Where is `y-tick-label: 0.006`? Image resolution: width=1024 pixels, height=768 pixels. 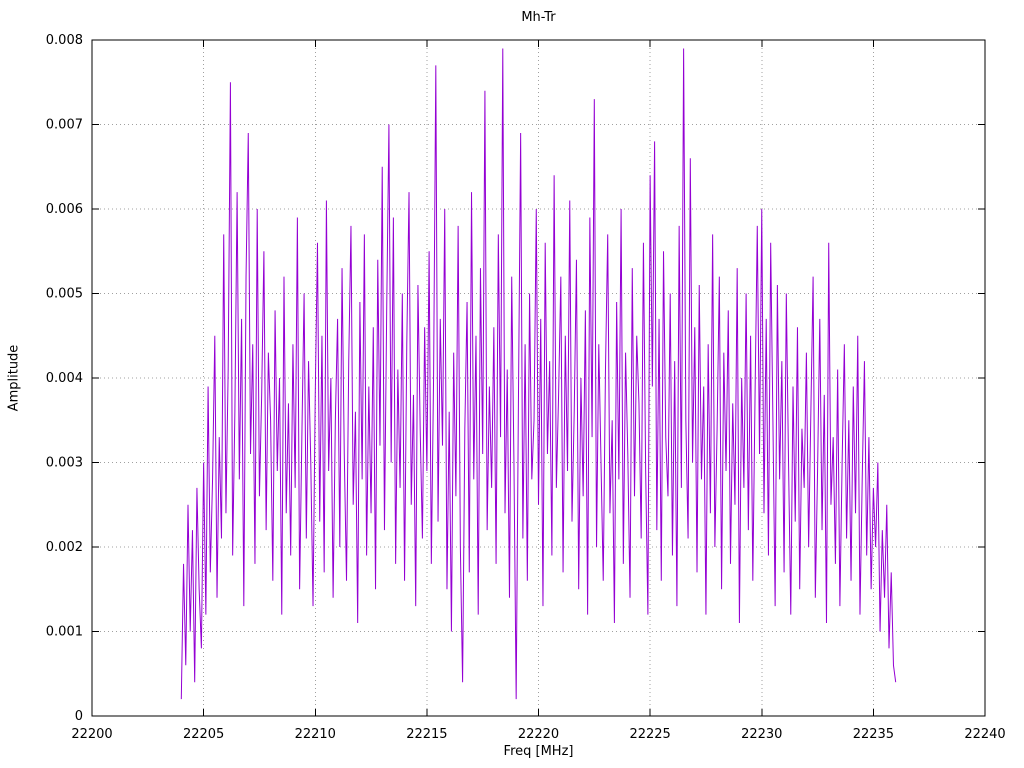
y-tick-label: 0.006 is located at coordinates (64, 209).